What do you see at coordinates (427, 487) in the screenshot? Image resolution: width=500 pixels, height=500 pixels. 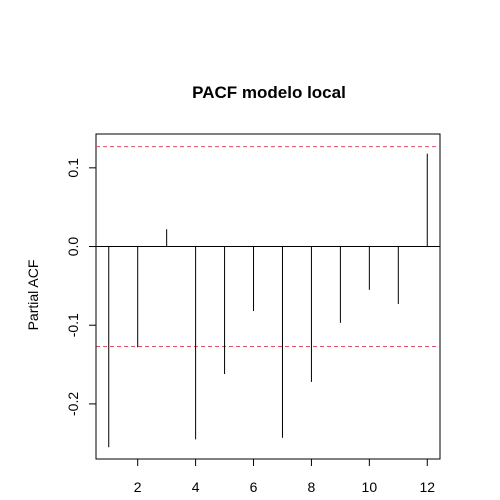 I see `x-tick-label: 12` at bounding box center [427, 487].